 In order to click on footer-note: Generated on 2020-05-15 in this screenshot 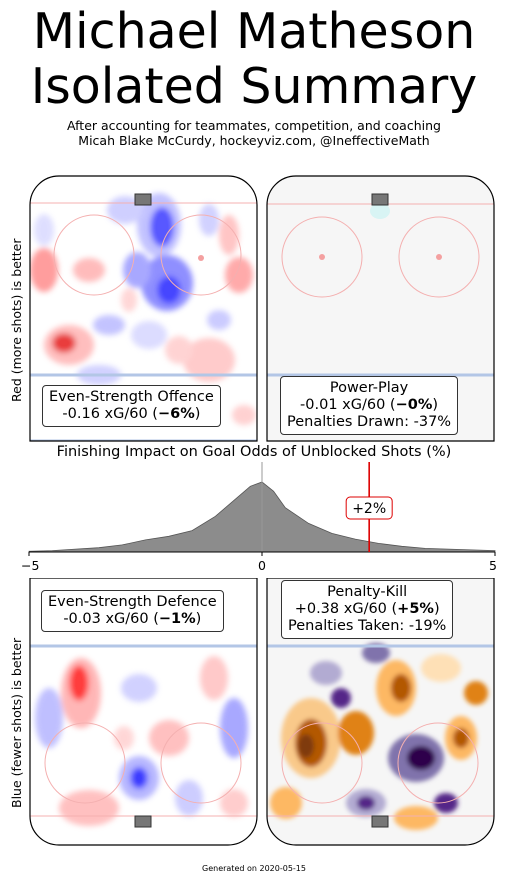, I will do `click(254, 868)`.